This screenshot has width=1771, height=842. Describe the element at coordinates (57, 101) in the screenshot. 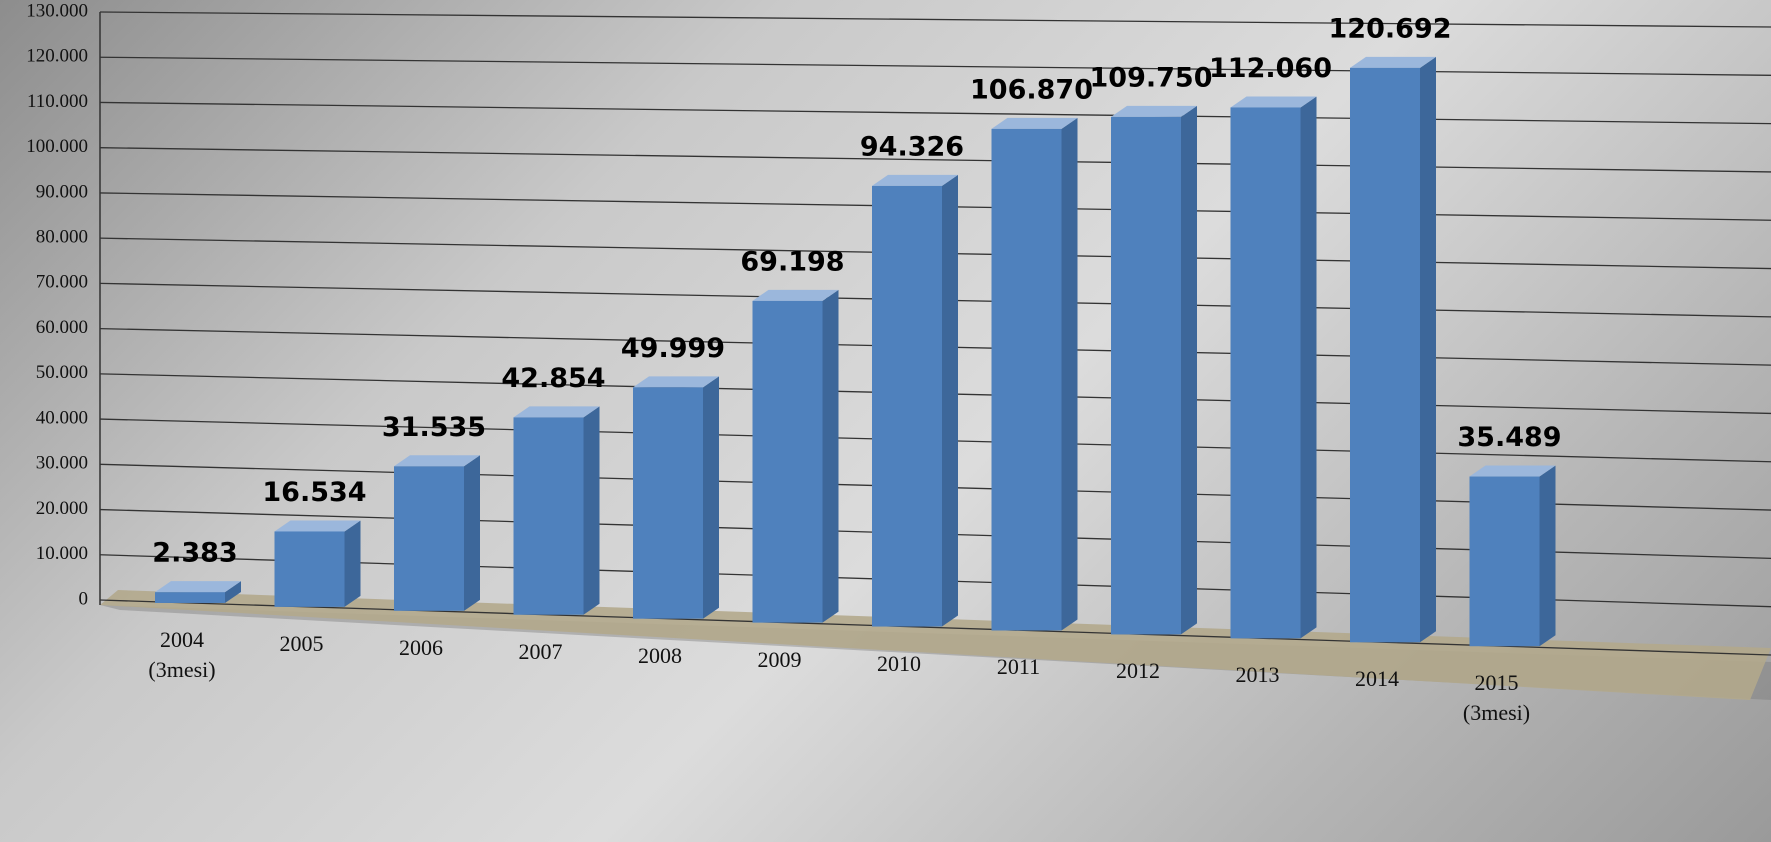

I see `y-tick-label: 110.000` at that location.